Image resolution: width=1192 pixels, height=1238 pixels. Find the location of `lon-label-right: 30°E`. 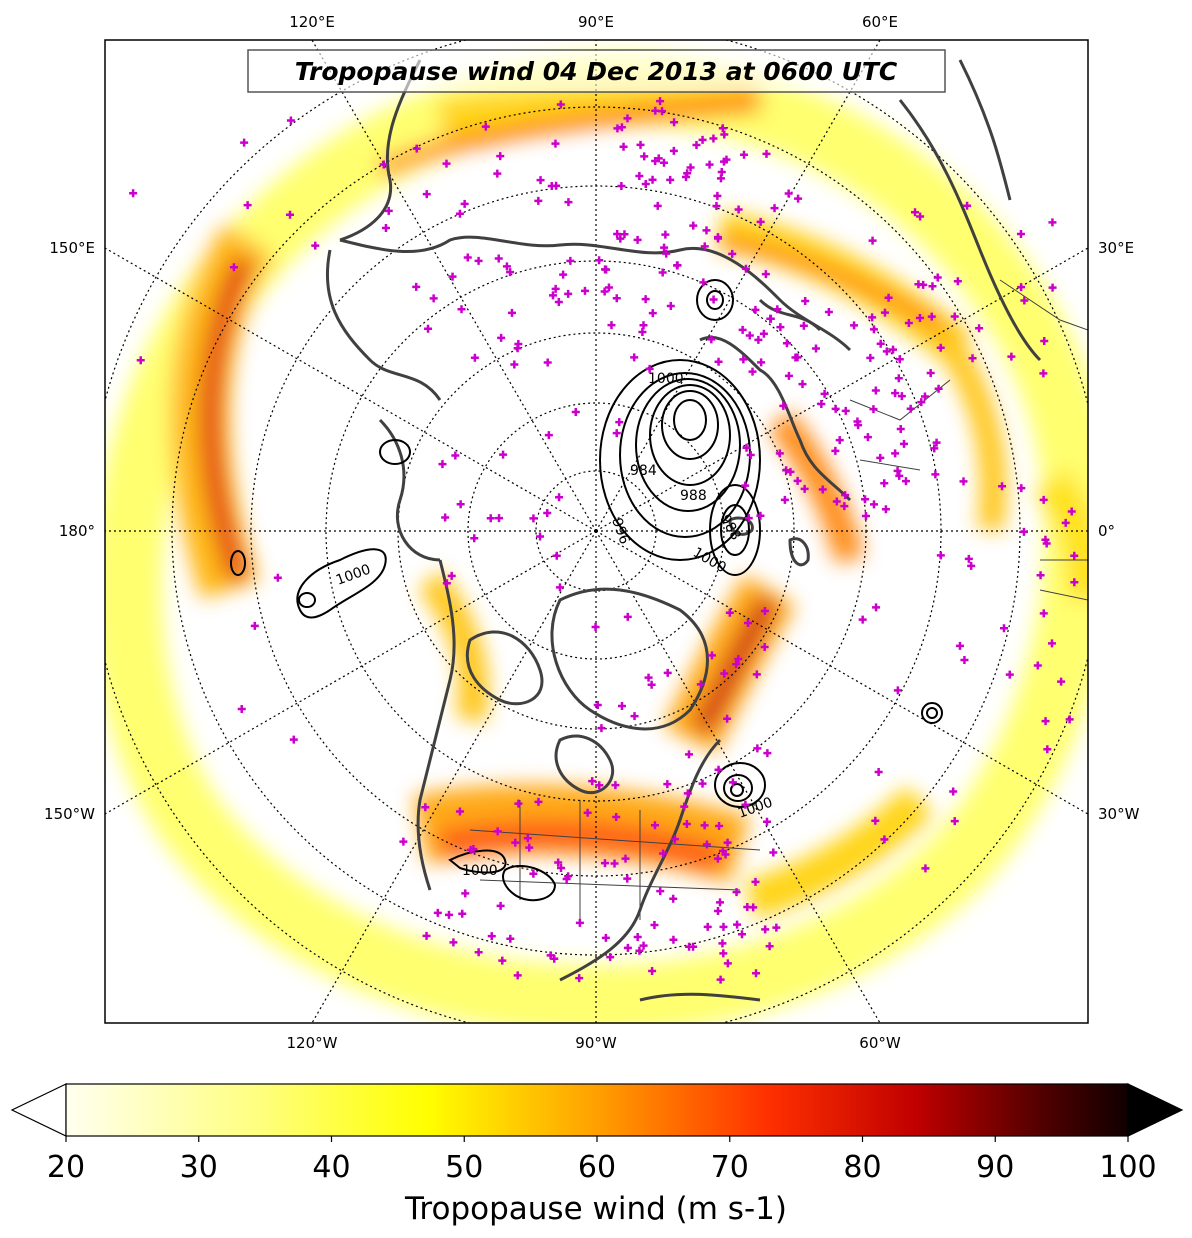

lon-label-right: 30°E is located at coordinates (1116, 248).